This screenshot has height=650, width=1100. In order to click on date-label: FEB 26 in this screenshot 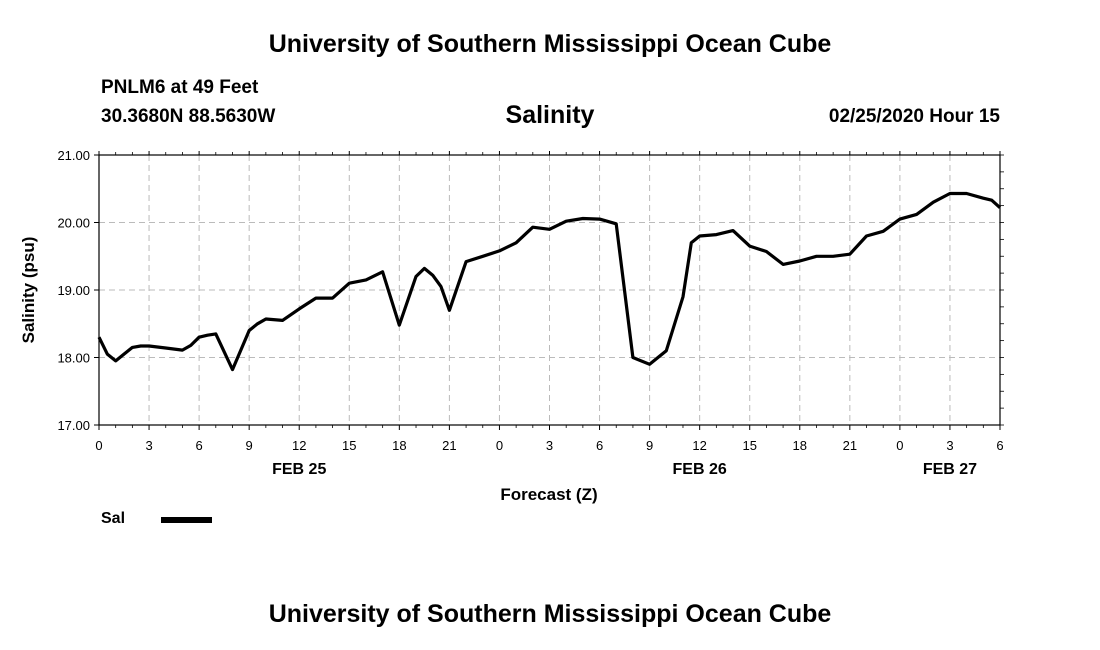, I will do `click(700, 469)`.